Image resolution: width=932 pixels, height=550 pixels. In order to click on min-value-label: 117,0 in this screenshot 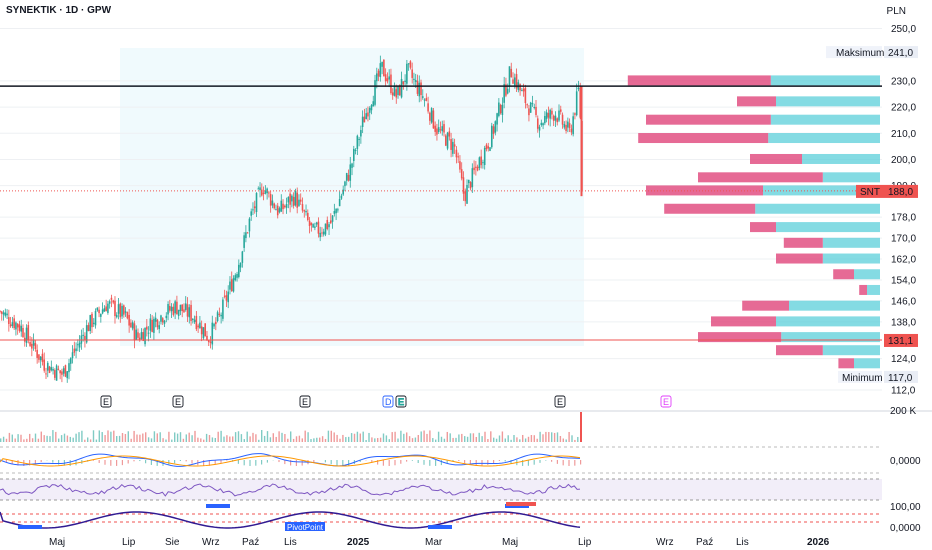, I will do `click(900, 378)`.